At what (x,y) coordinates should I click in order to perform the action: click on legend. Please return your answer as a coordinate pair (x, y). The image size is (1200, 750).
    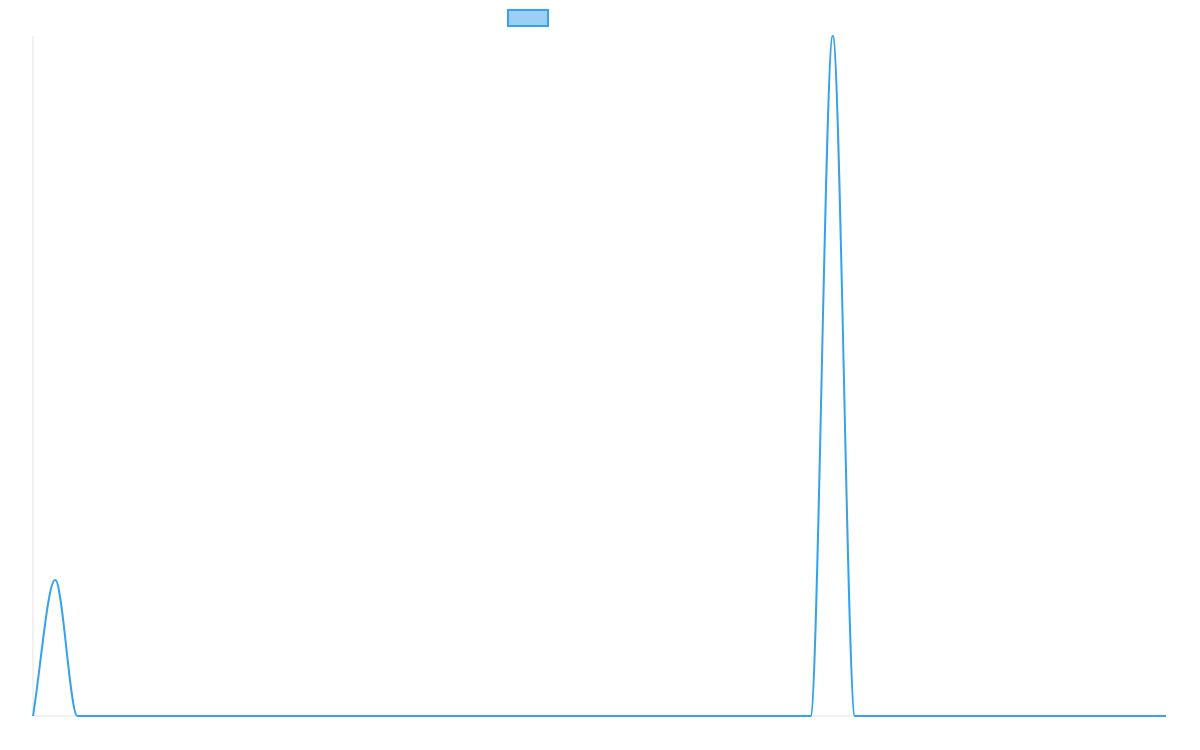
    Looking at the image, I should click on (528, 18).